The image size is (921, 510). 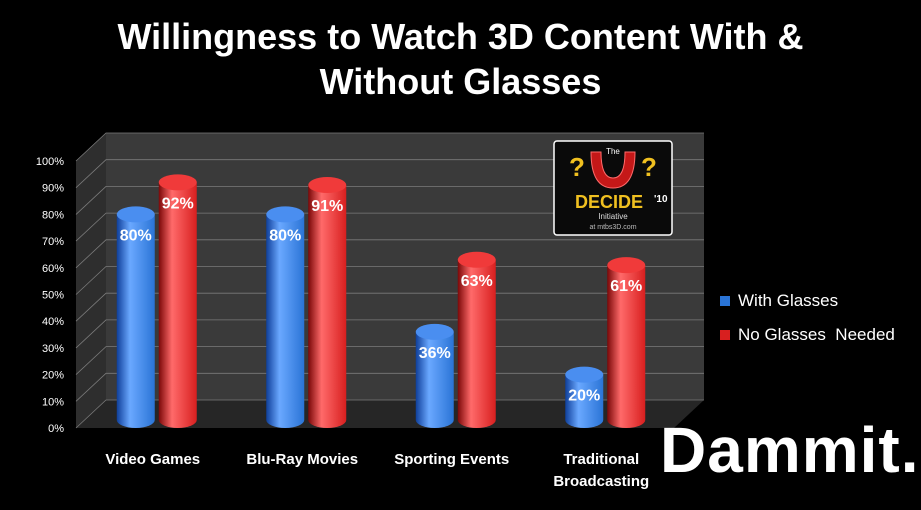 What do you see at coordinates (178, 203) in the screenshot?
I see `bar-value-label: 92%` at bounding box center [178, 203].